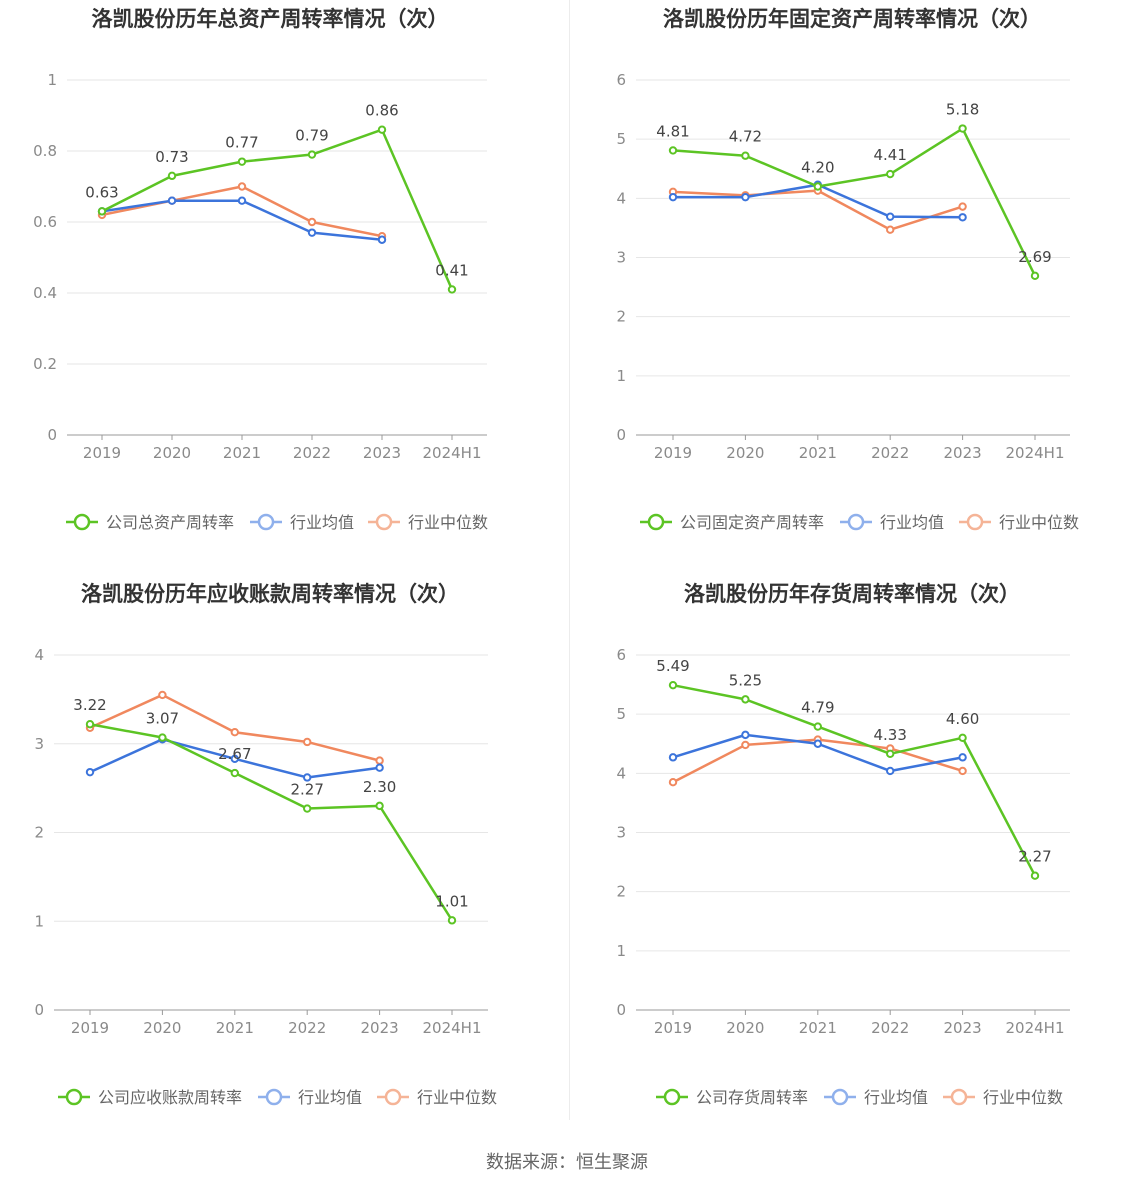  Describe the element at coordinates (45, 222) in the screenshot. I see `y-tick-label: 0.6` at that location.